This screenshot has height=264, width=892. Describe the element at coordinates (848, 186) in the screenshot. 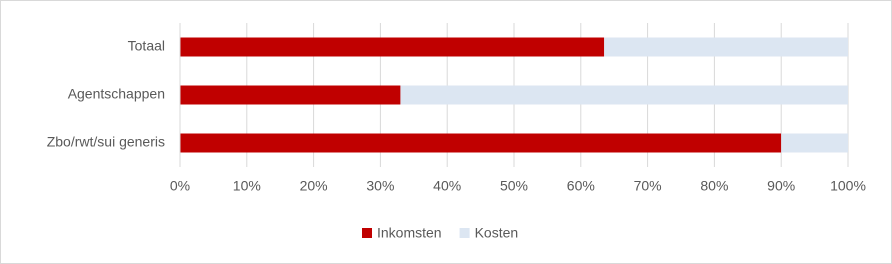

I see `x-tick-label: 100%` at that location.